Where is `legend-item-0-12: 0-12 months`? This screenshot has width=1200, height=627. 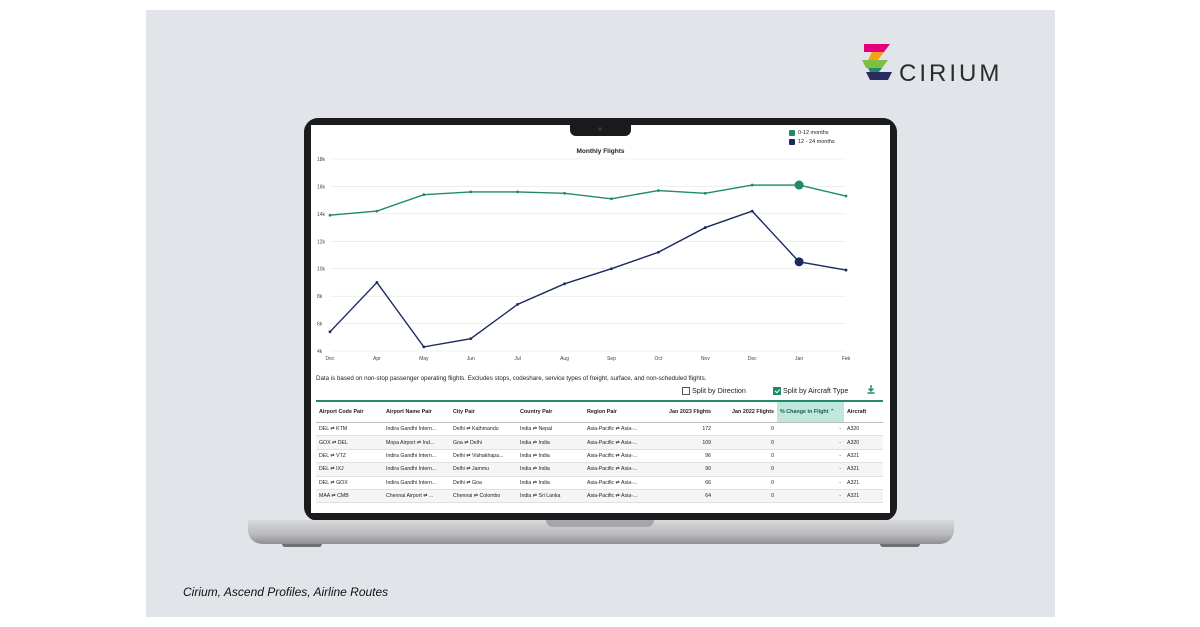 legend-item-0-12: 0-12 months is located at coordinates (812, 132).